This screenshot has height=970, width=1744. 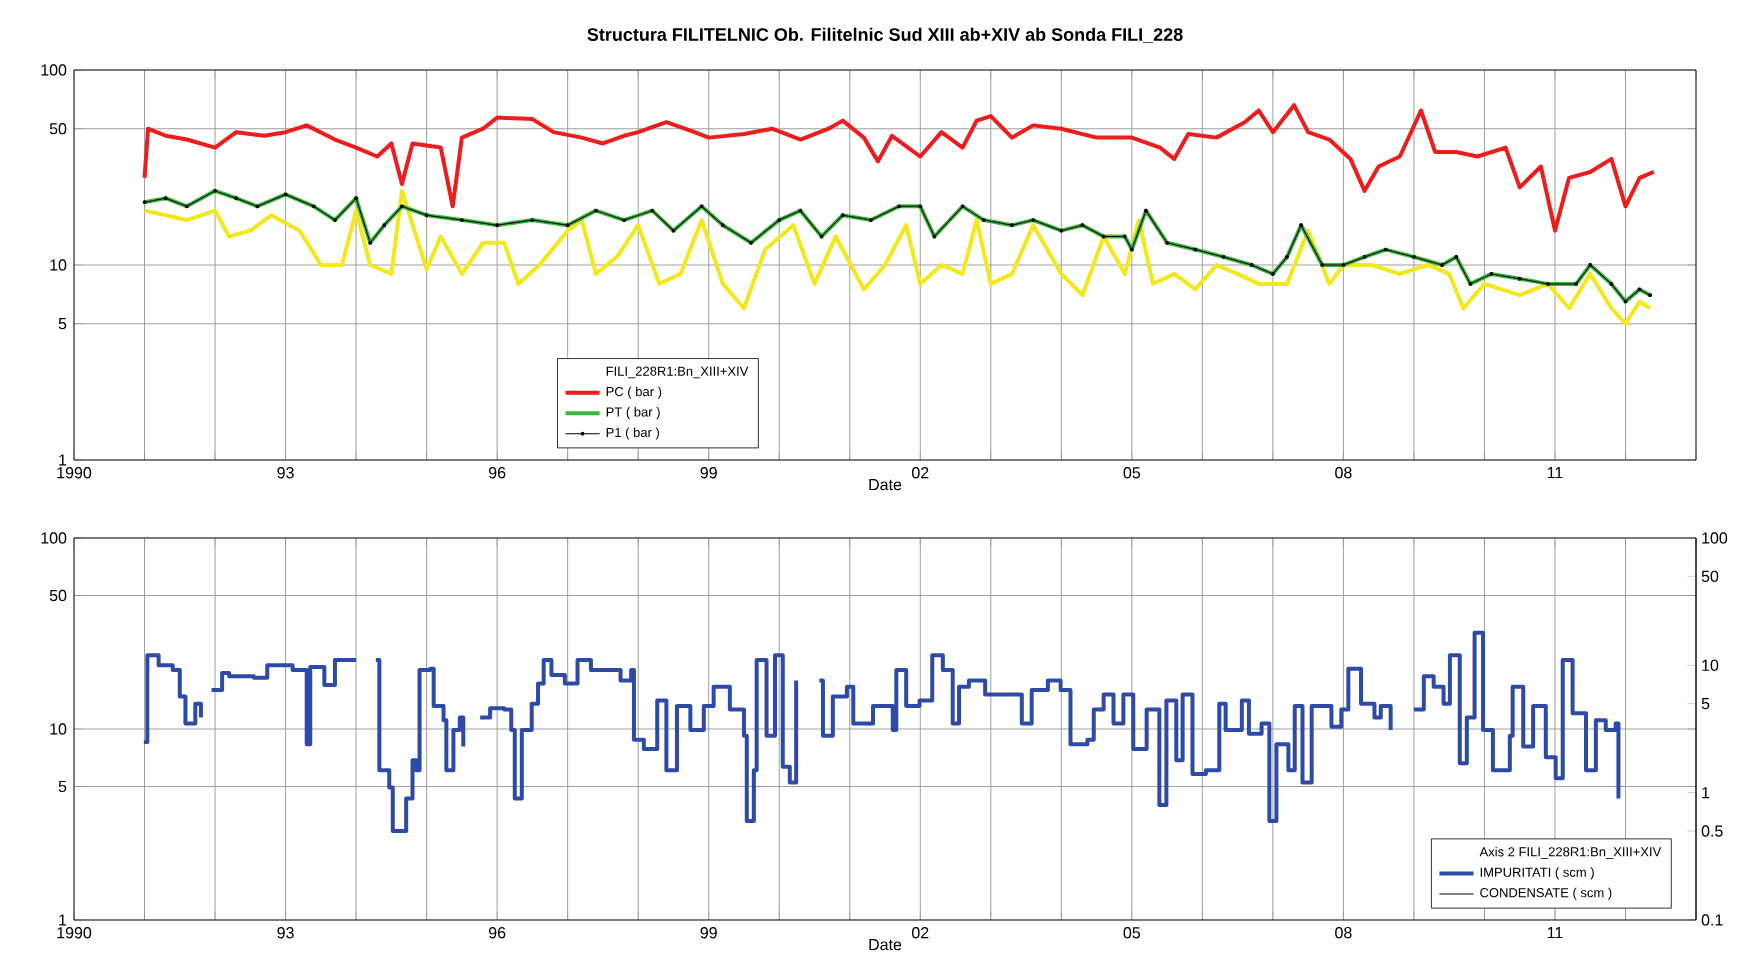 I want to click on chart-title: Structura FILITELNIC Ob. Filitelnic Sud XIII ab+XIV ab Sonda FILI_228, so click(x=885, y=35).